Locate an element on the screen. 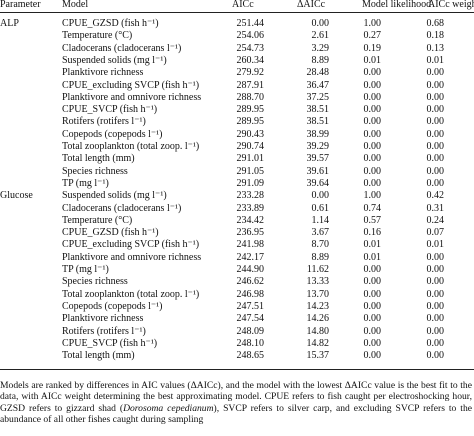 The image size is (474, 436). column-header: AICc is located at coordinates (243, 5).